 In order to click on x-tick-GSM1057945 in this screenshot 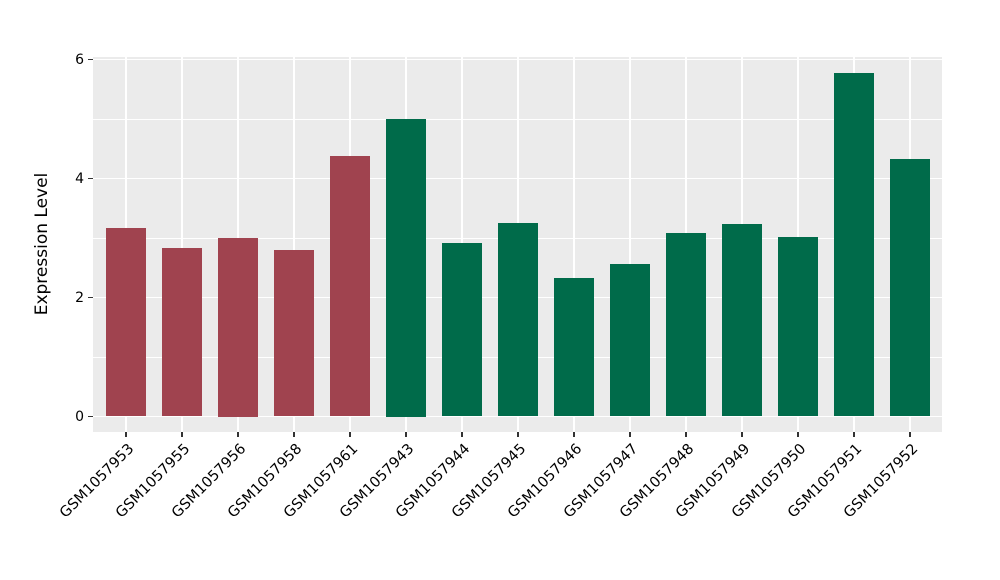, I will do `click(518, 434)`.